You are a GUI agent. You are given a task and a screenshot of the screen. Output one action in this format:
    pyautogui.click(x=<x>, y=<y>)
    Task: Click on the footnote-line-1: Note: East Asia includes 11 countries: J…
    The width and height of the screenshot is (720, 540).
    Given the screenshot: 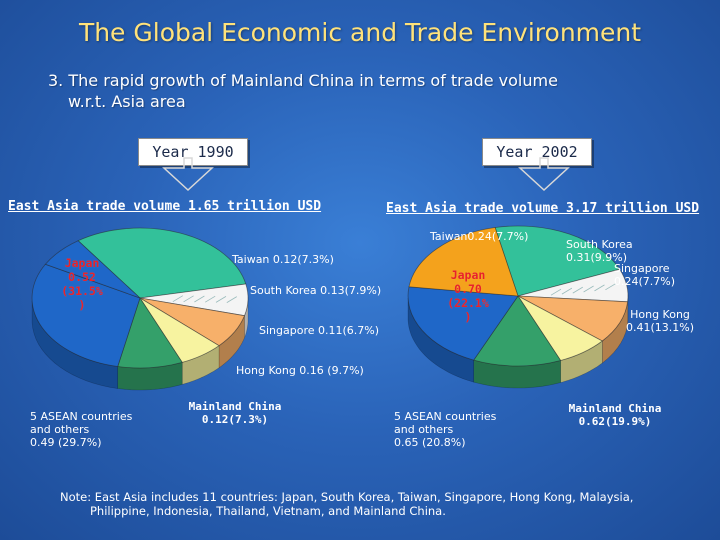 What is the action you would take?
    pyautogui.click(x=347, y=497)
    